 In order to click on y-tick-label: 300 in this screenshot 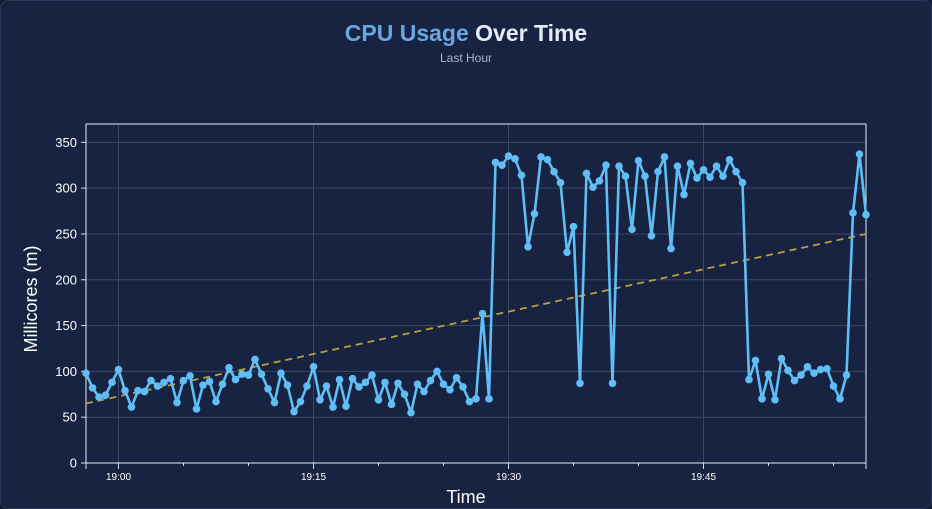, I will do `click(66, 188)`.